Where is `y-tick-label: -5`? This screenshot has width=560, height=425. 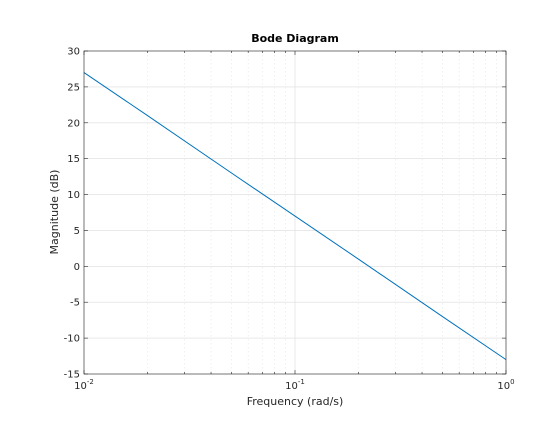 y-tick-label: -5 is located at coordinates (75, 303).